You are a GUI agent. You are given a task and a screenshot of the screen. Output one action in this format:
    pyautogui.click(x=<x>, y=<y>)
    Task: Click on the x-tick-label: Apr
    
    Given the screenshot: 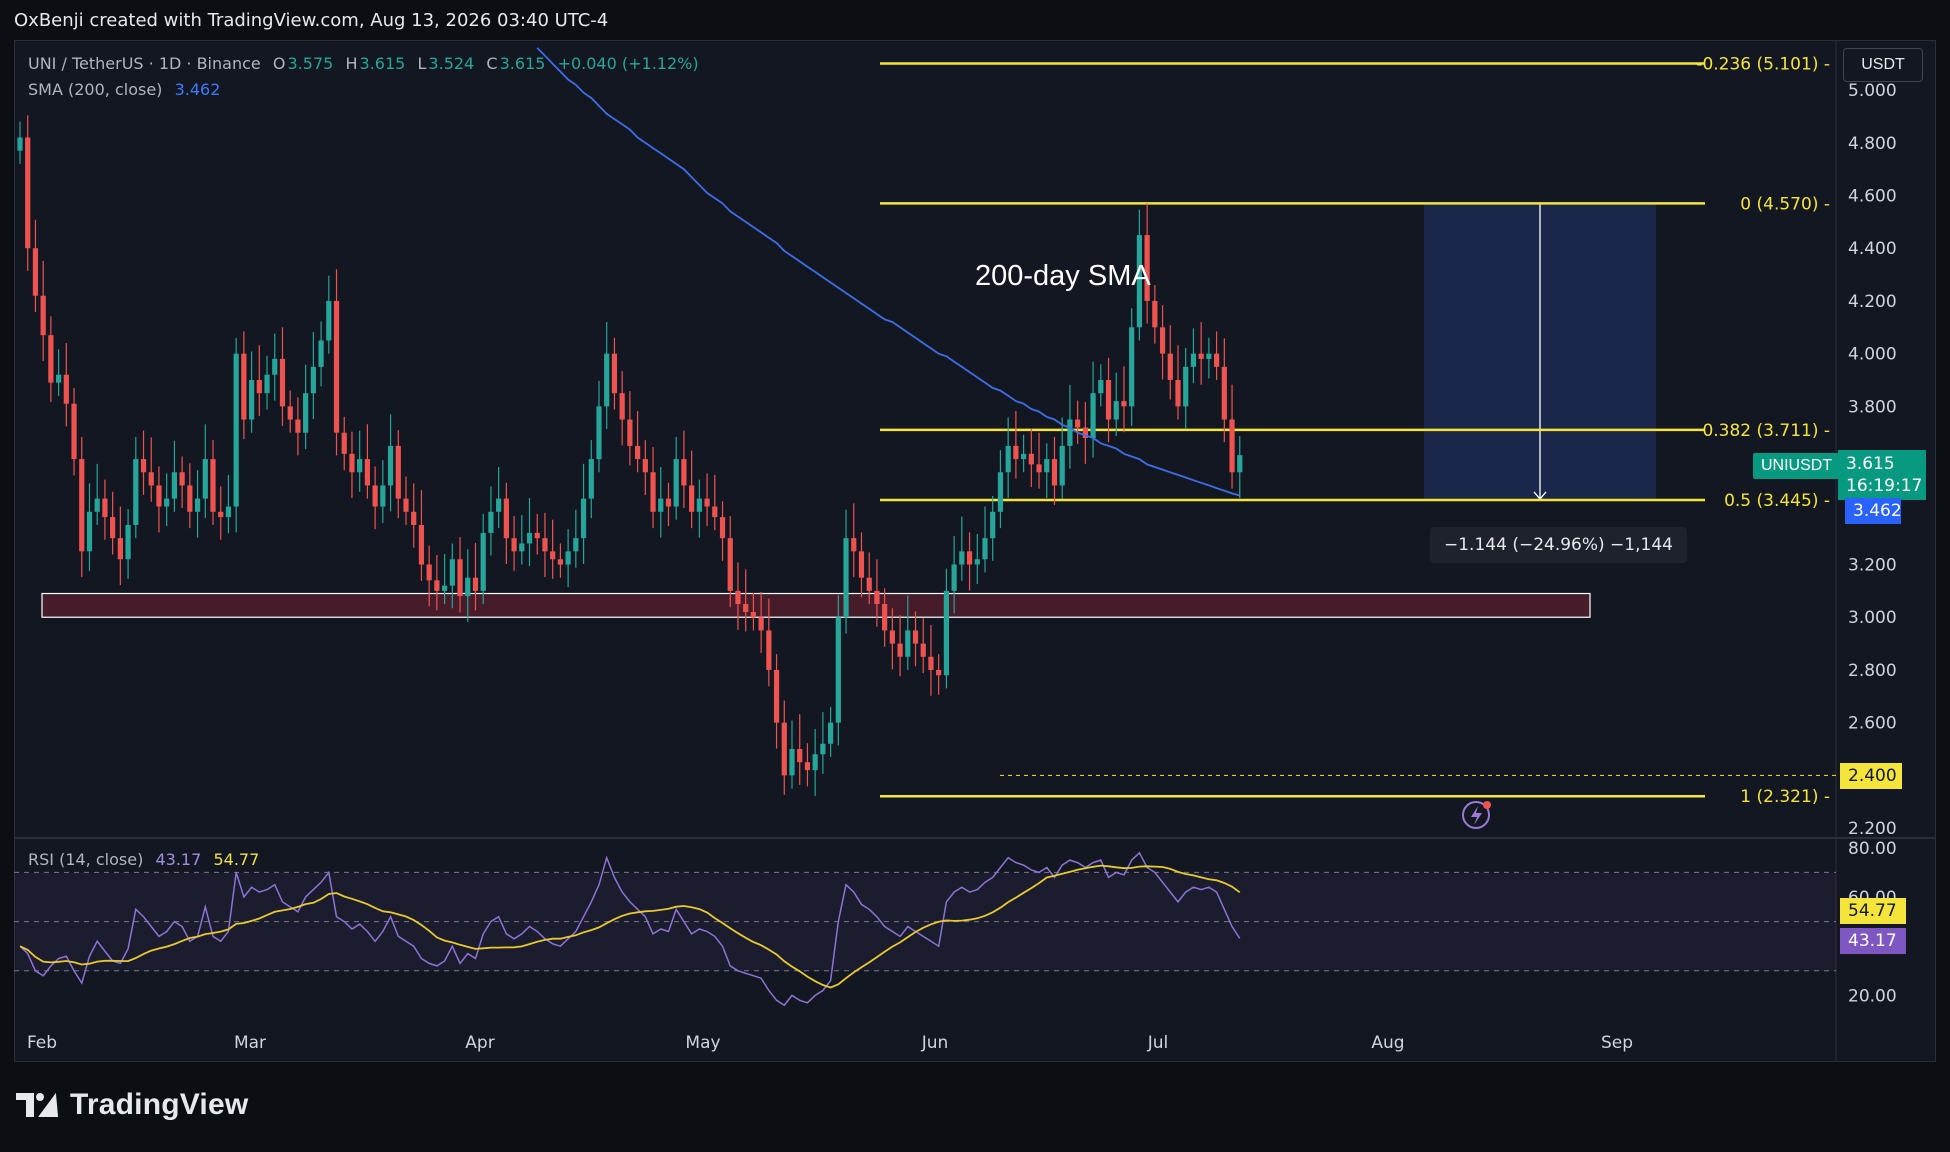 What is the action you would take?
    pyautogui.click(x=479, y=1043)
    